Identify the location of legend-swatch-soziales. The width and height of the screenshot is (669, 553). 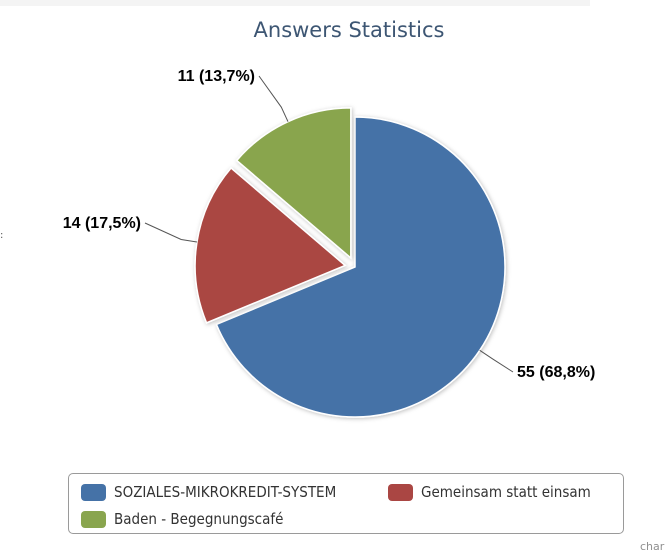
(93, 492).